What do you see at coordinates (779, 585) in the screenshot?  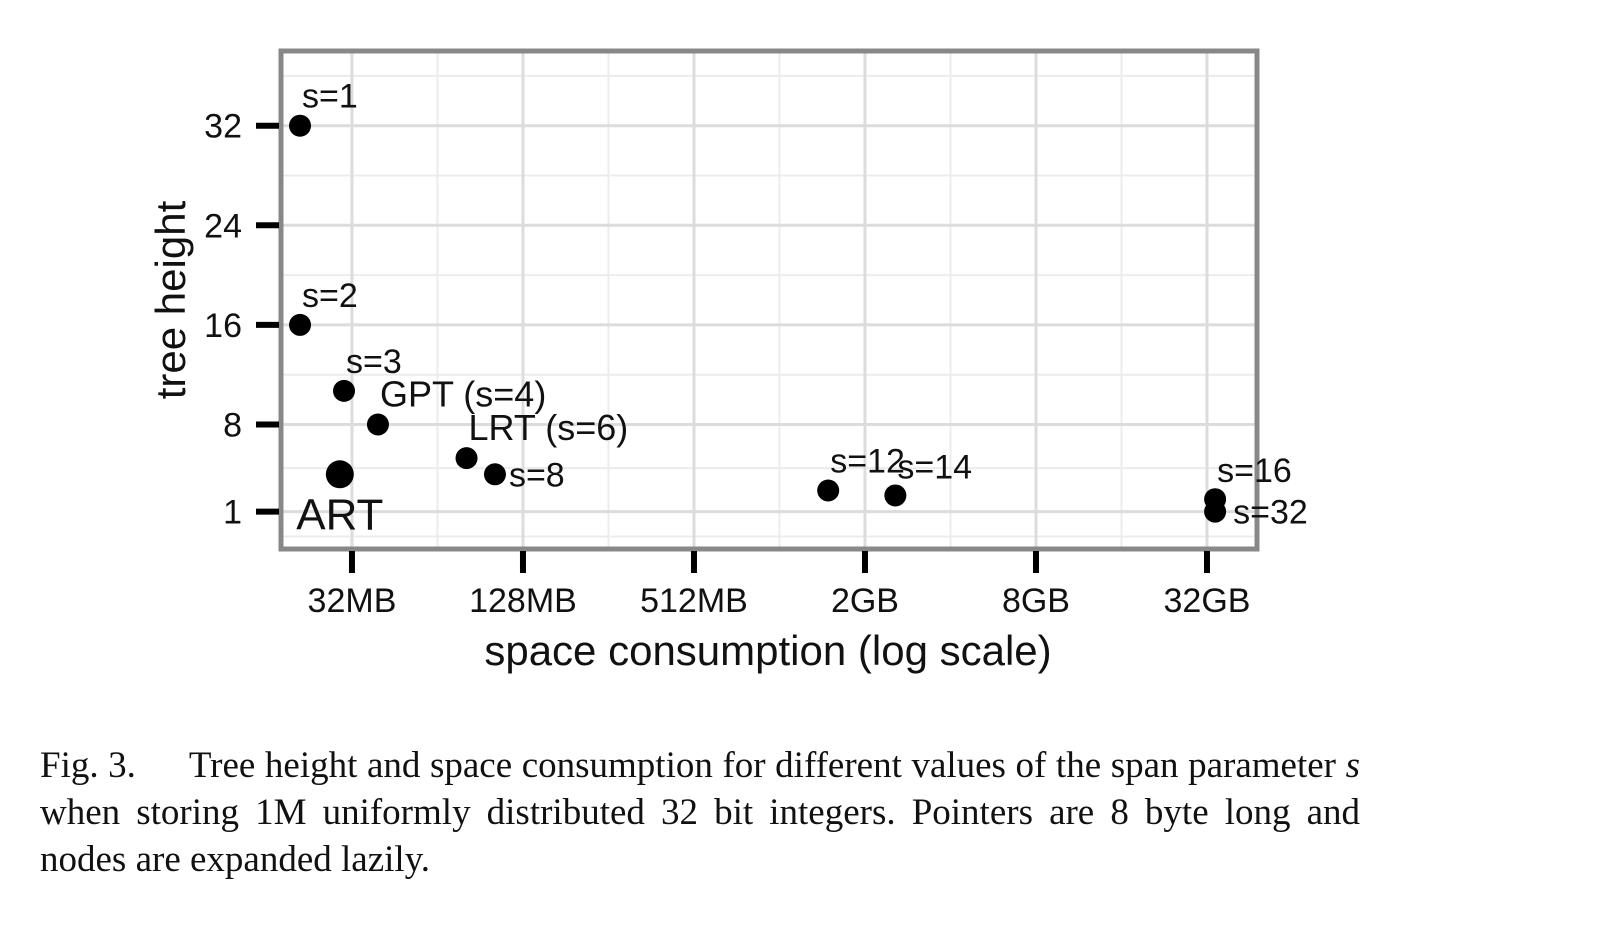 I see `x-axis-ticks: 32MB 128MB 512MB 2GB 8GB 32GB` at bounding box center [779, 585].